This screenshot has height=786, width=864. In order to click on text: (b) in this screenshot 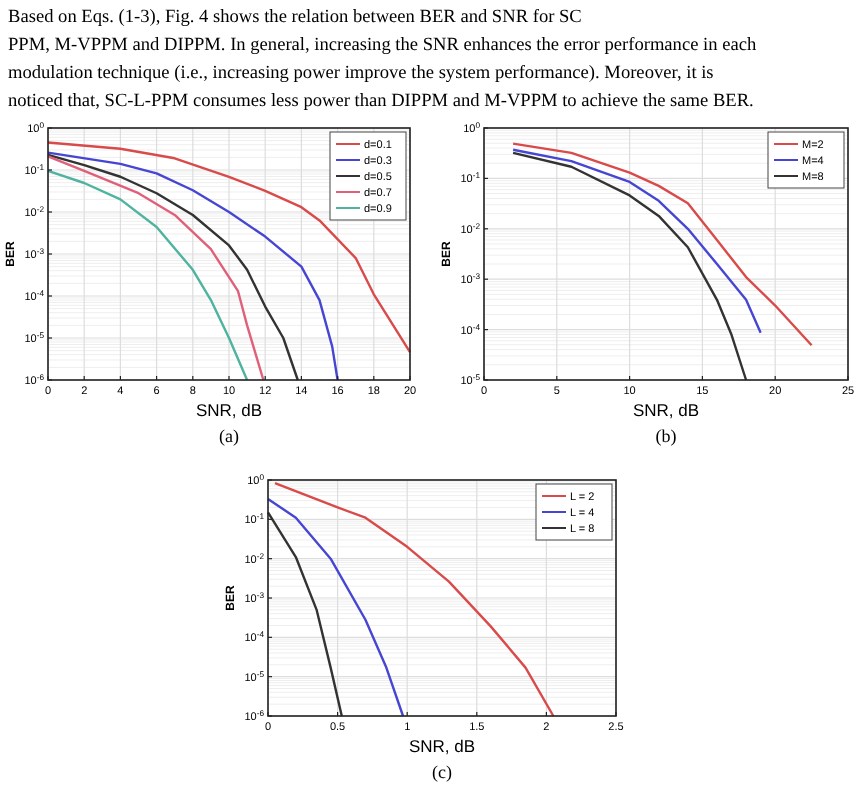, I will do `click(666, 436)`.